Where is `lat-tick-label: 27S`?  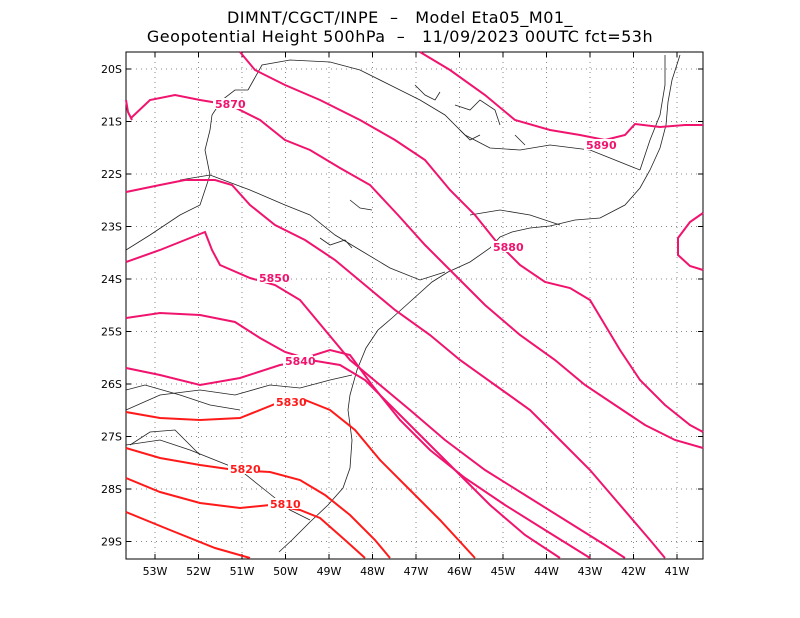 lat-tick-label: 27S is located at coordinates (111, 437).